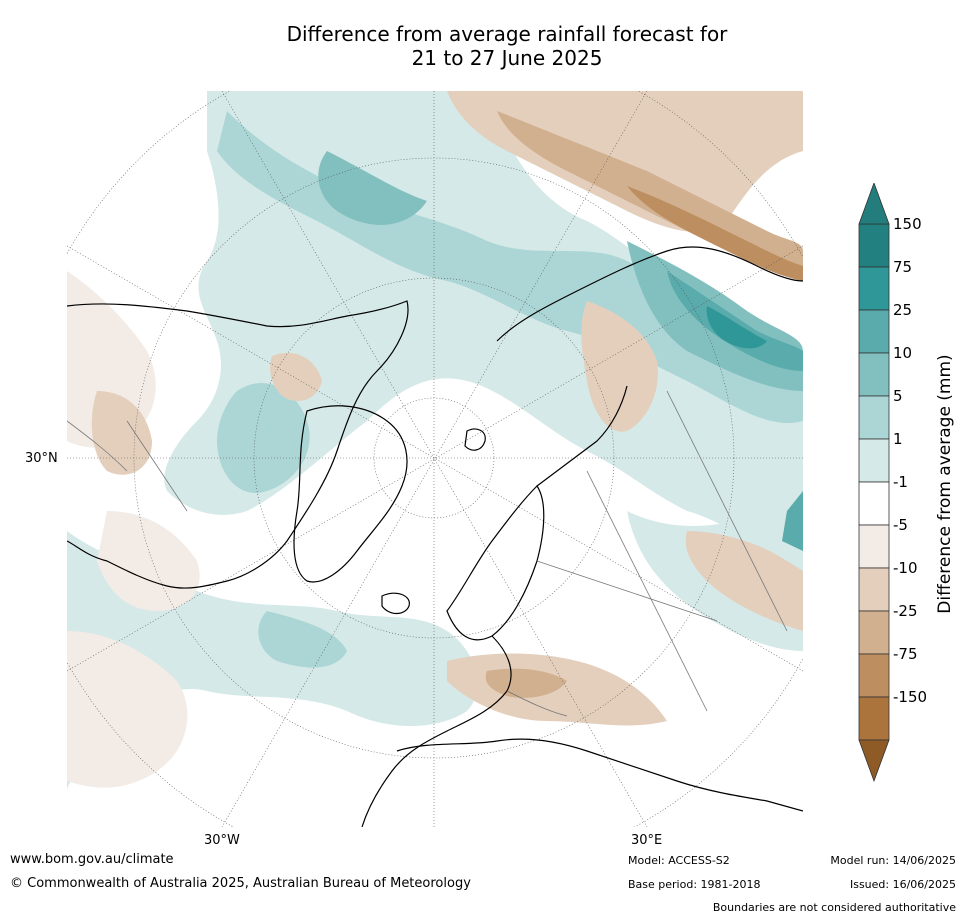 The width and height of the screenshot is (965, 919). I want to click on colorbar, so click(874, 483).